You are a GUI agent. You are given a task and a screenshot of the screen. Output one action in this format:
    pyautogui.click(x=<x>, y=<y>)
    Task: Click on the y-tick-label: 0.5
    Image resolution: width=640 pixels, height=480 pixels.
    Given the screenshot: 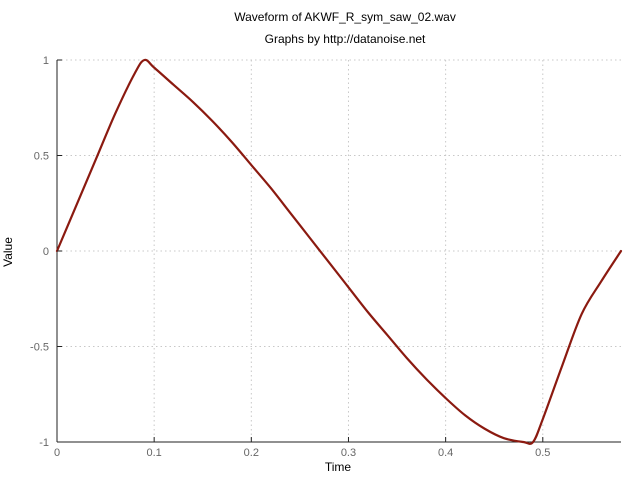 What is the action you would take?
    pyautogui.click(x=41, y=157)
    